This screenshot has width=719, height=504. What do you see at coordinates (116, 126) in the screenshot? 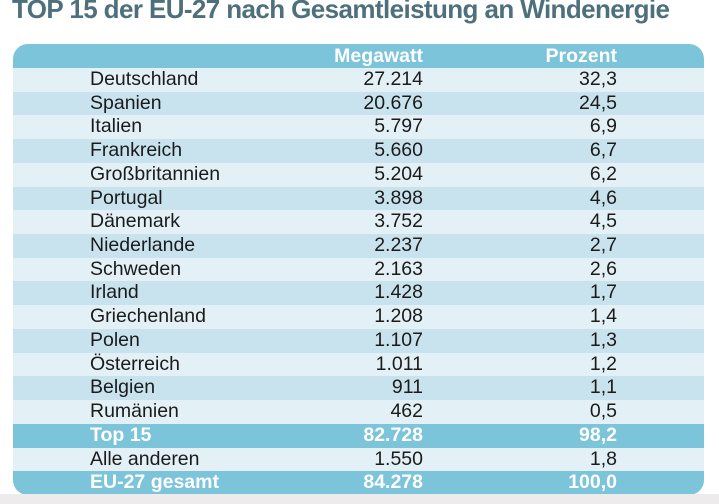
I see `country-cell: Italien` at bounding box center [116, 126].